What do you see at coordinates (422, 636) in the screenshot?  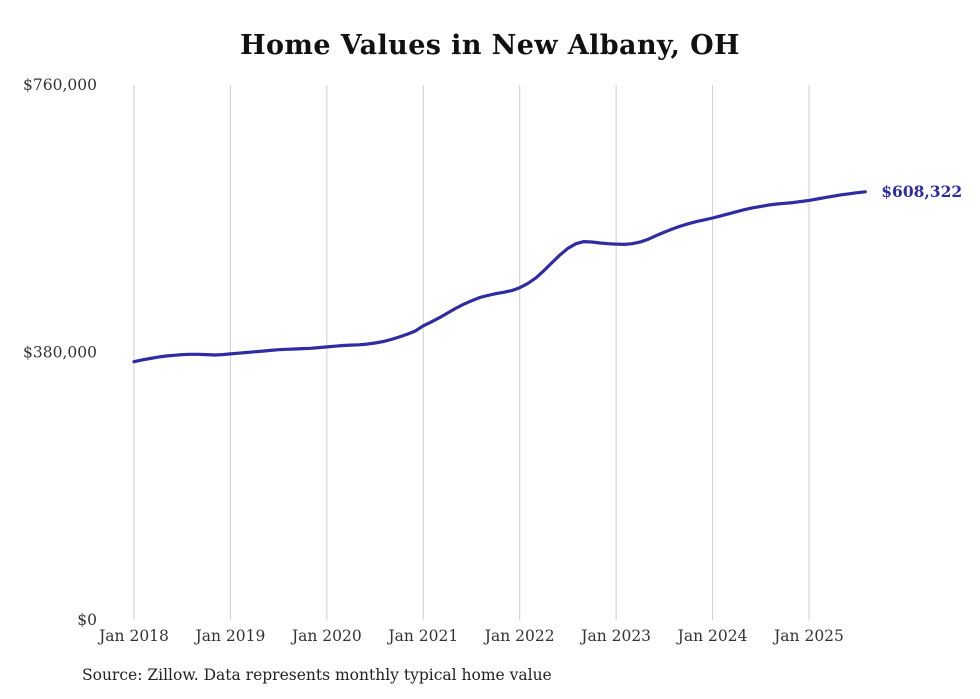 I see `x-tick-label: Jan 2021` at bounding box center [422, 636].